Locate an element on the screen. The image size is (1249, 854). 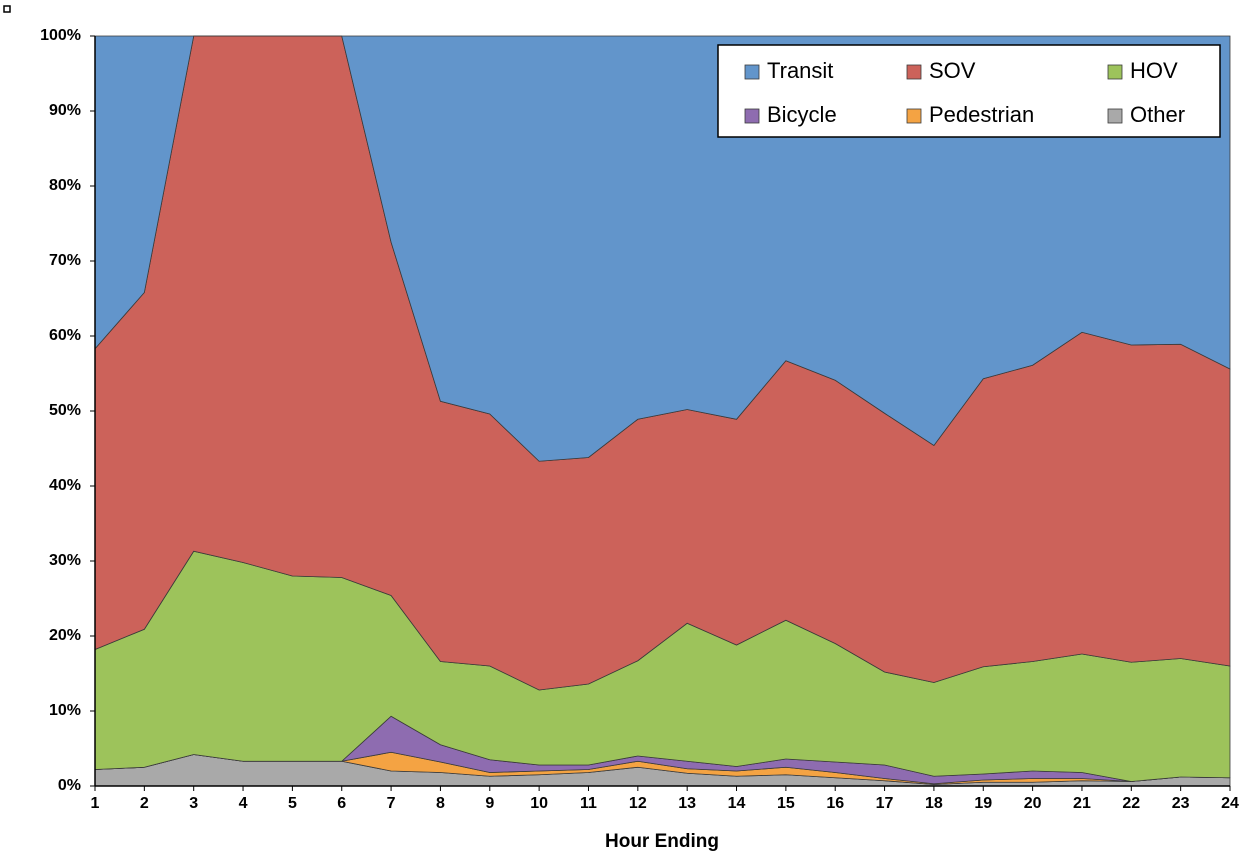
x-tick-label: 2 is located at coordinates (144, 803).